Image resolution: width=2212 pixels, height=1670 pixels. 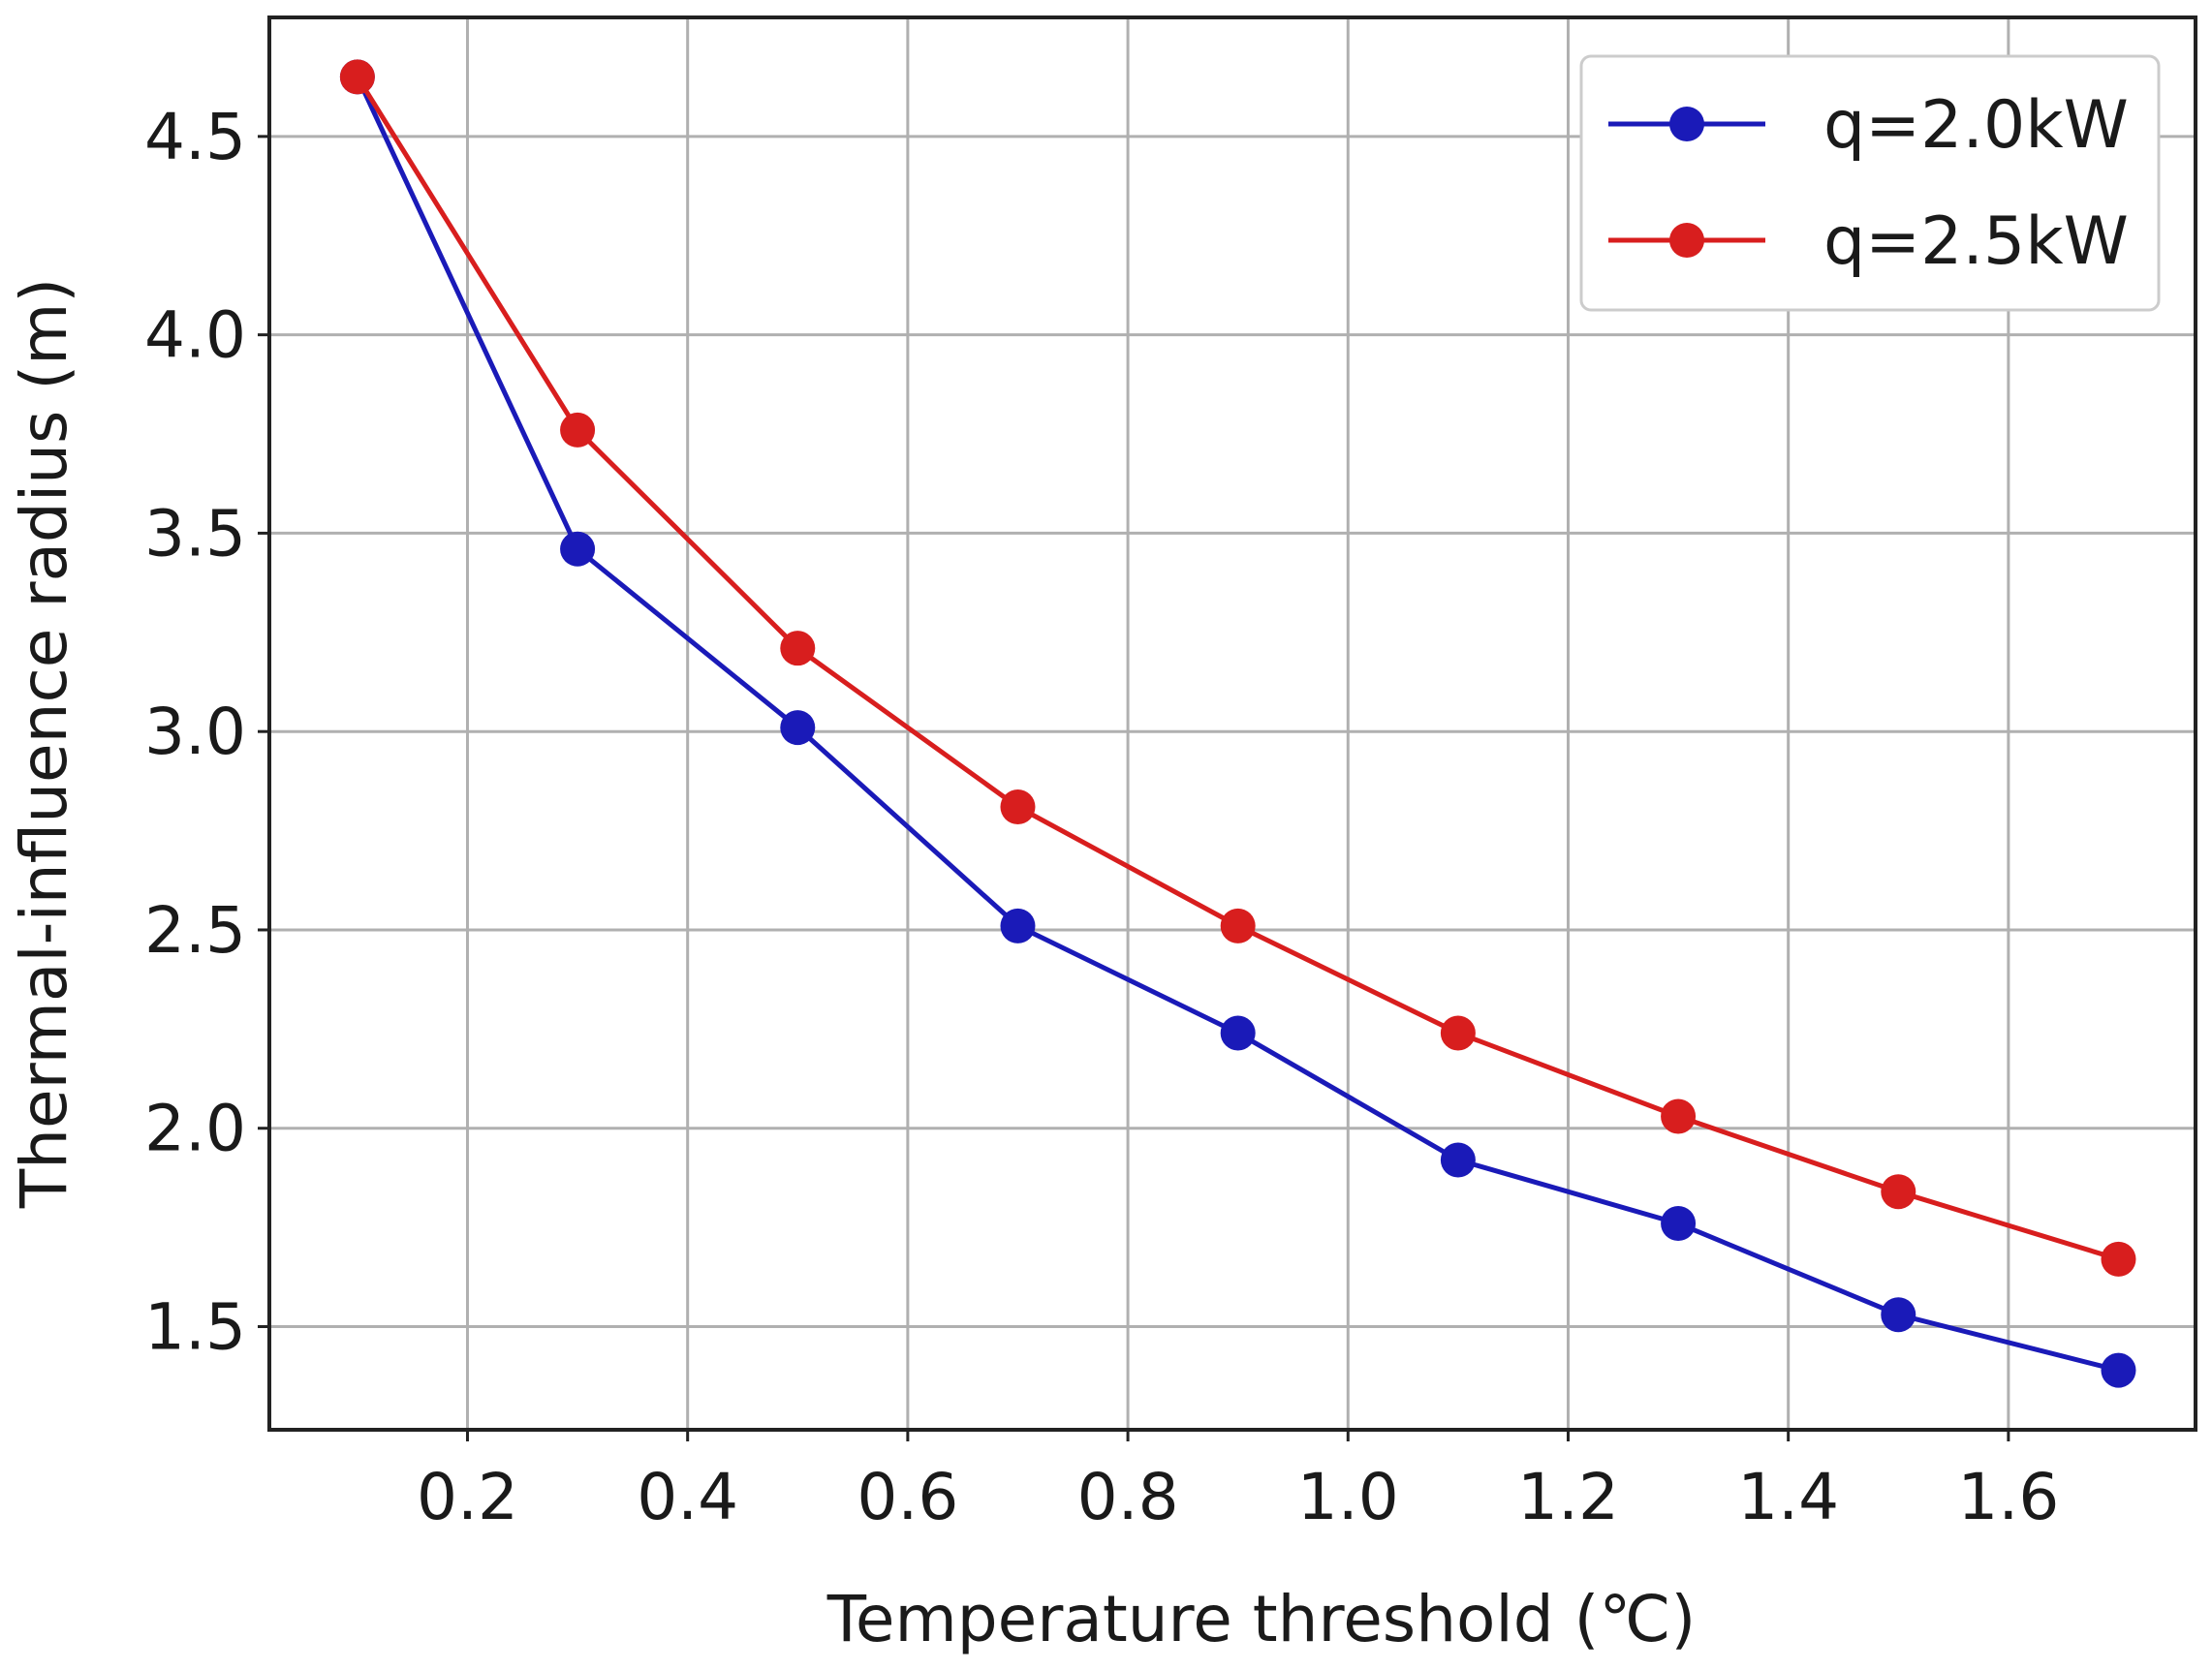 I want to click on x-tick-label: 1.0, so click(x=1348, y=1497).